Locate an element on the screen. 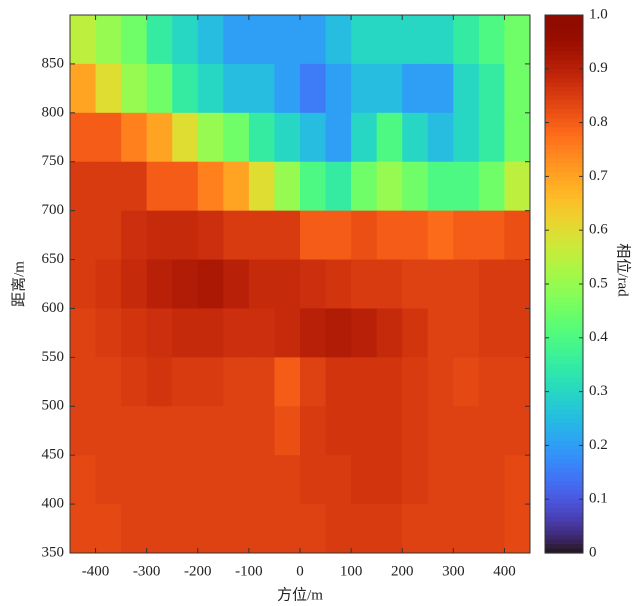 This screenshot has height=606, width=641. y-tick-label: 650 is located at coordinates (53, 259).